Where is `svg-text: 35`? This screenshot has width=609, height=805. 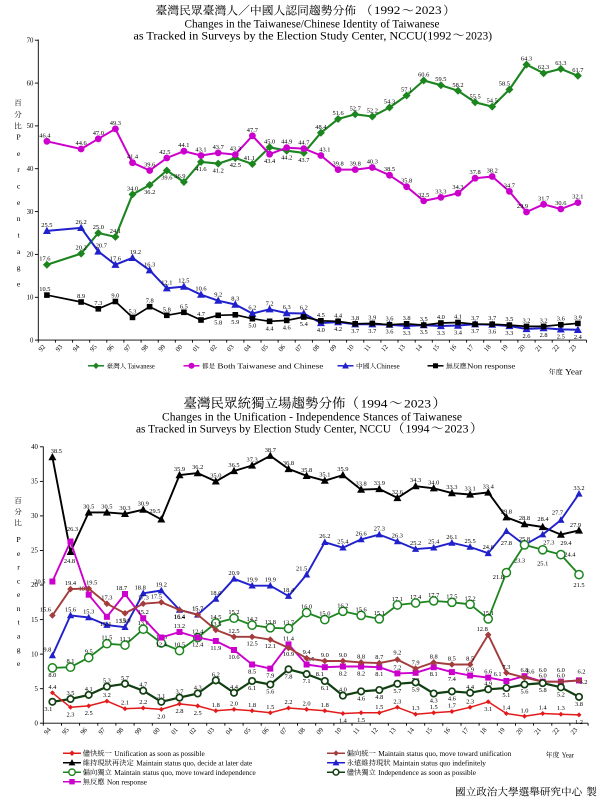
svg-text: 35 is located at coordinates (34, 482).